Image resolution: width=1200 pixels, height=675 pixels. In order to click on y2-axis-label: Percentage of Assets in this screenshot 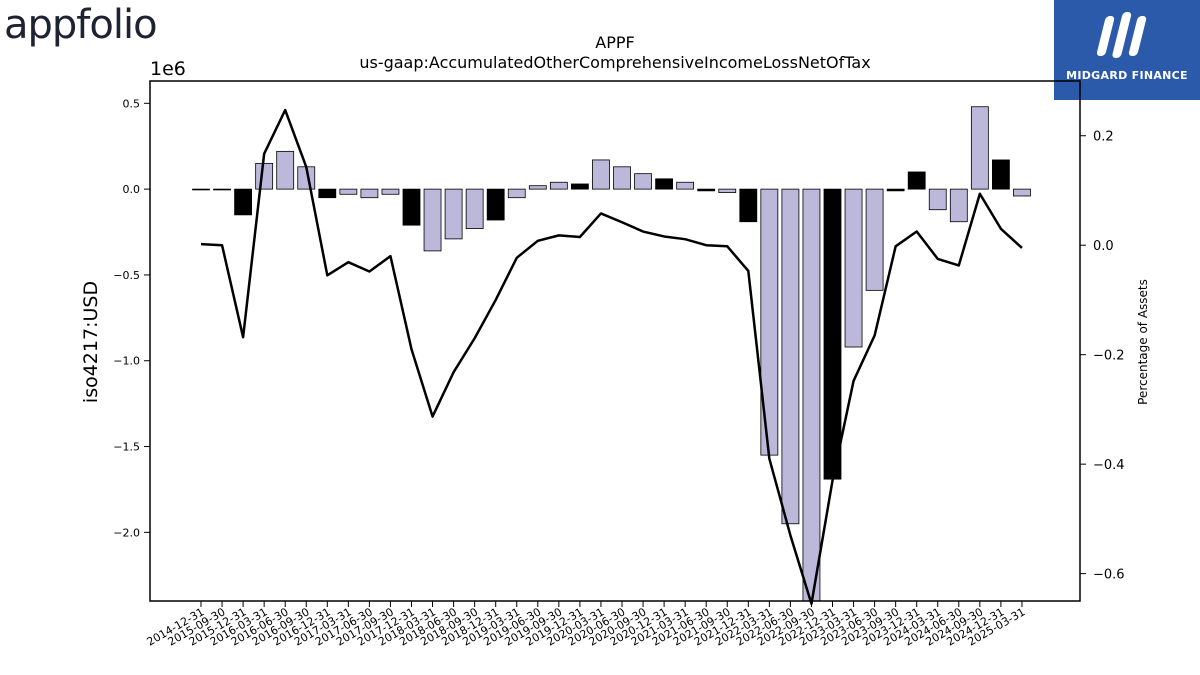, I will do `click(1143, 342)`.